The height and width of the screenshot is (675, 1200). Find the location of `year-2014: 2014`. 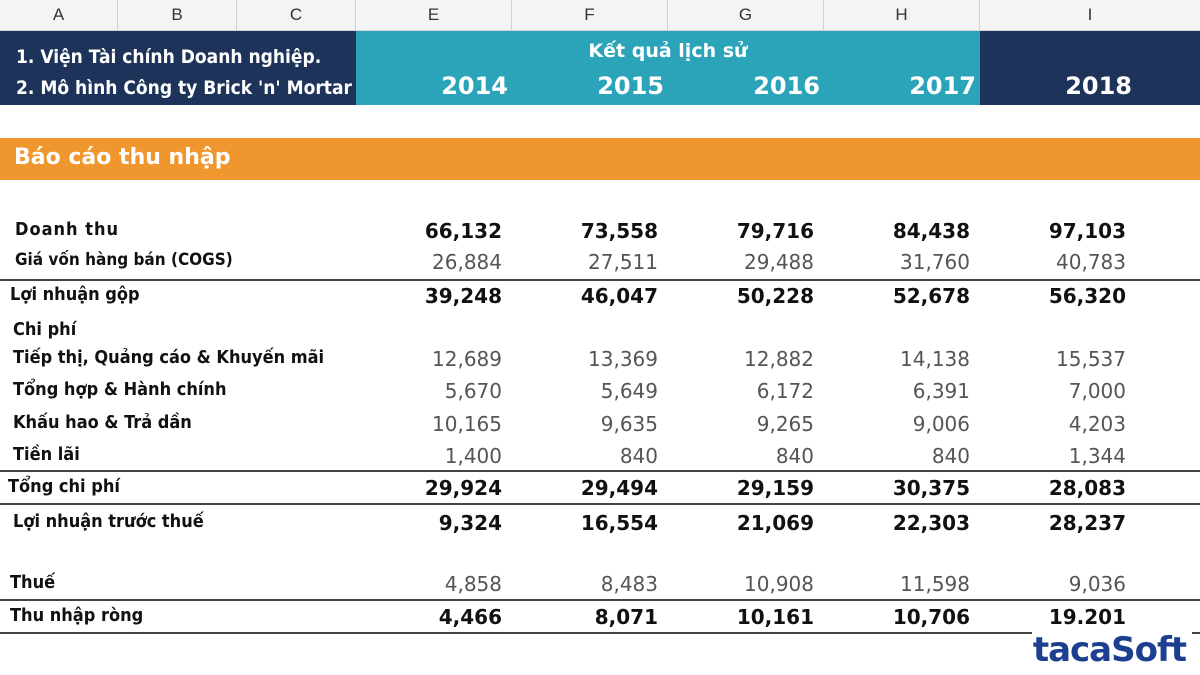

year-2014: 2014 is located at coordinates (474, 86).